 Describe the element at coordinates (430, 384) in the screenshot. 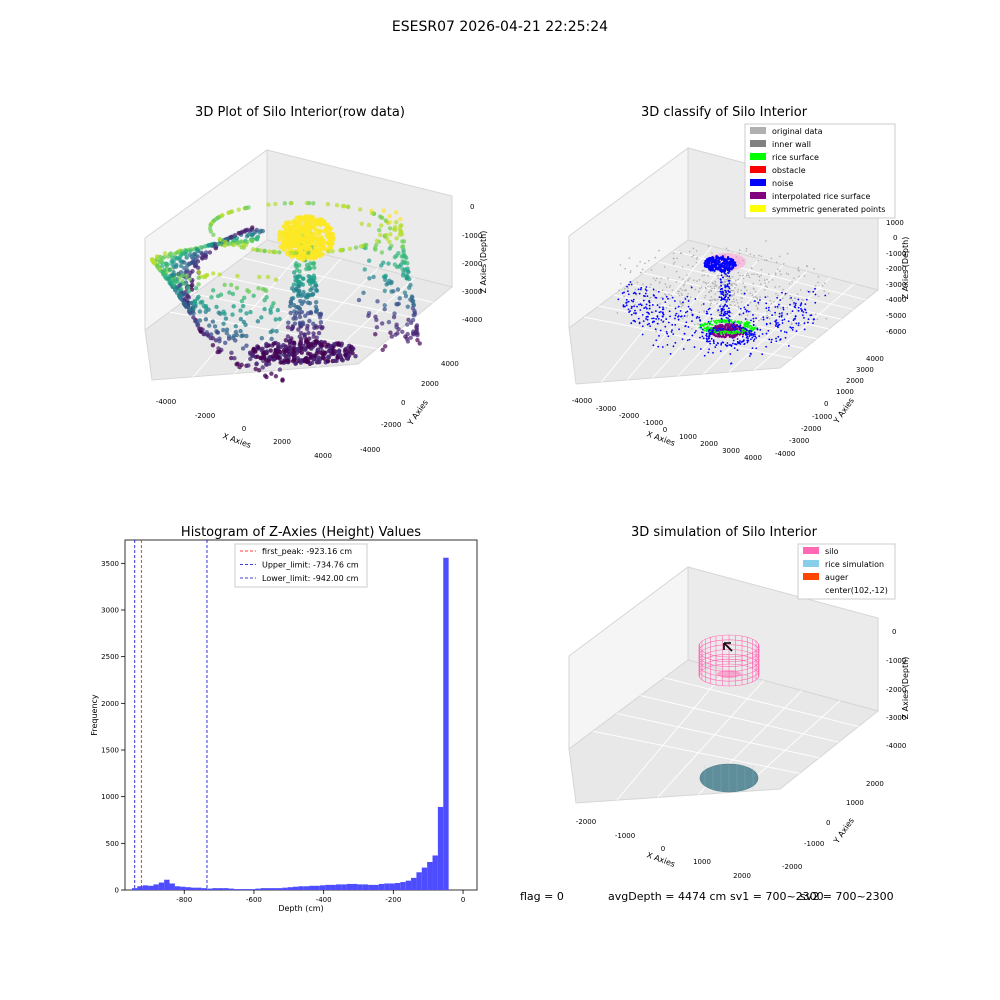

I see `panel1-y-tick: 2000` at that location.